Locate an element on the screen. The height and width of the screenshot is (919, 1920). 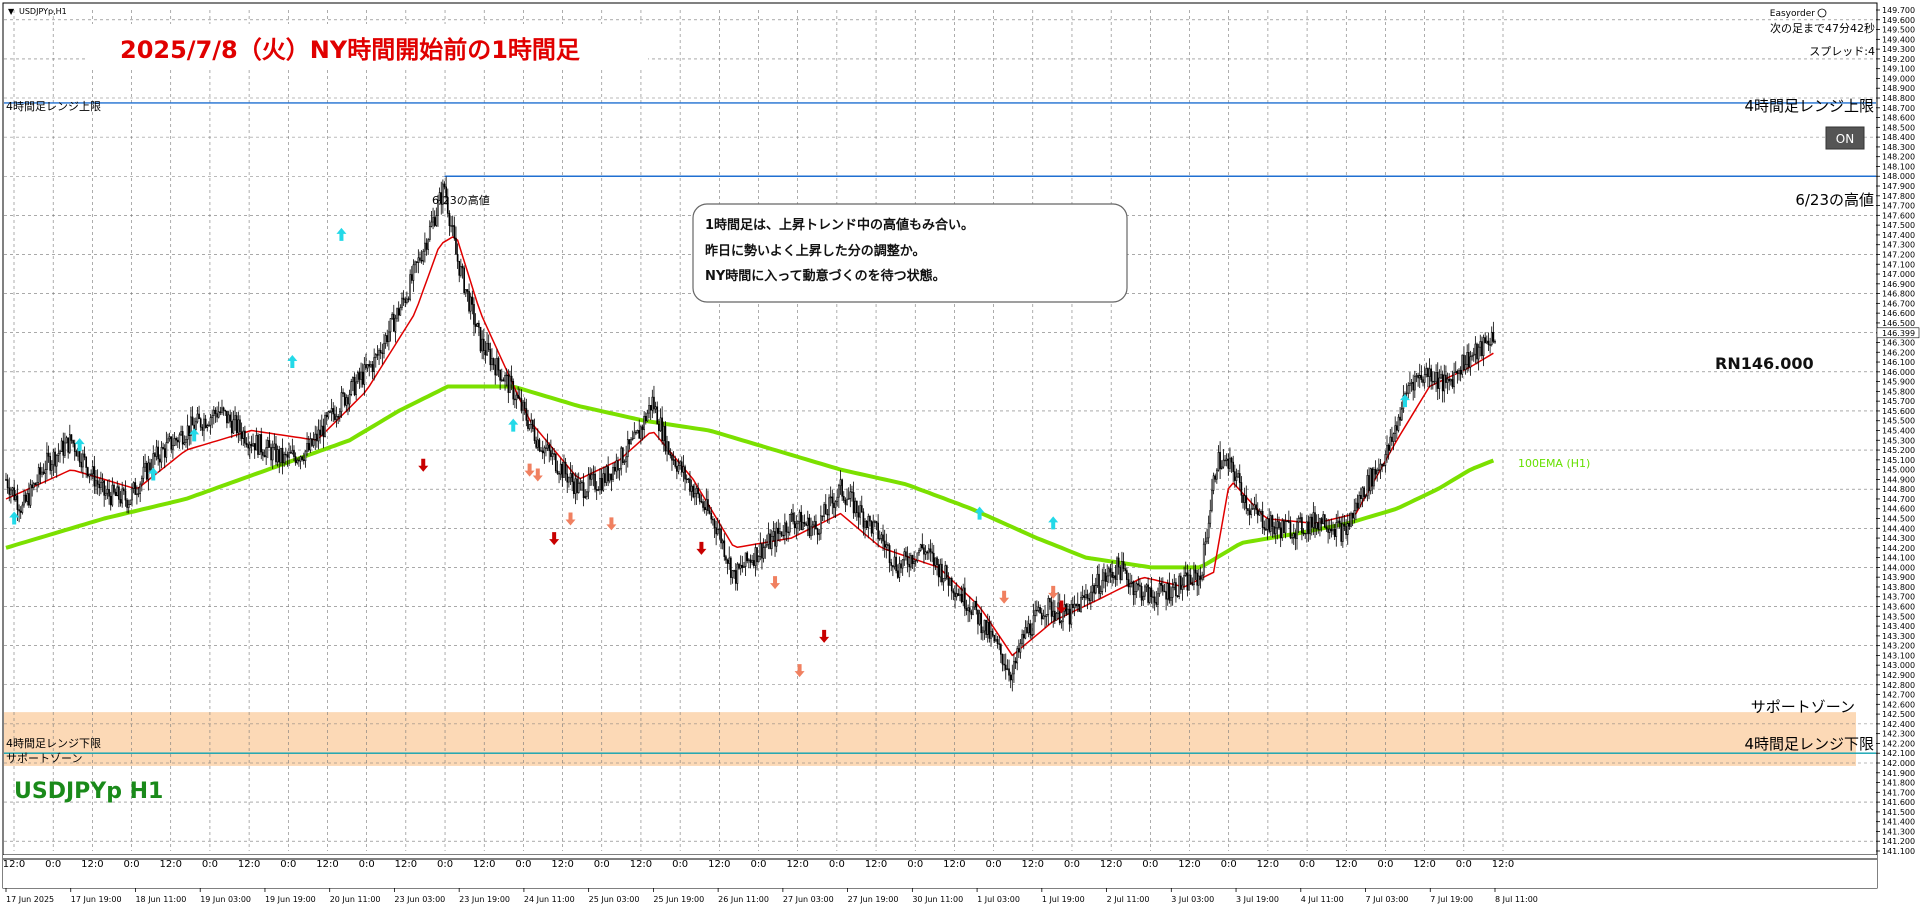
headline: 2025/7/8（火）NY時間開始前の1時間足 is located at coordinates (350, 50).